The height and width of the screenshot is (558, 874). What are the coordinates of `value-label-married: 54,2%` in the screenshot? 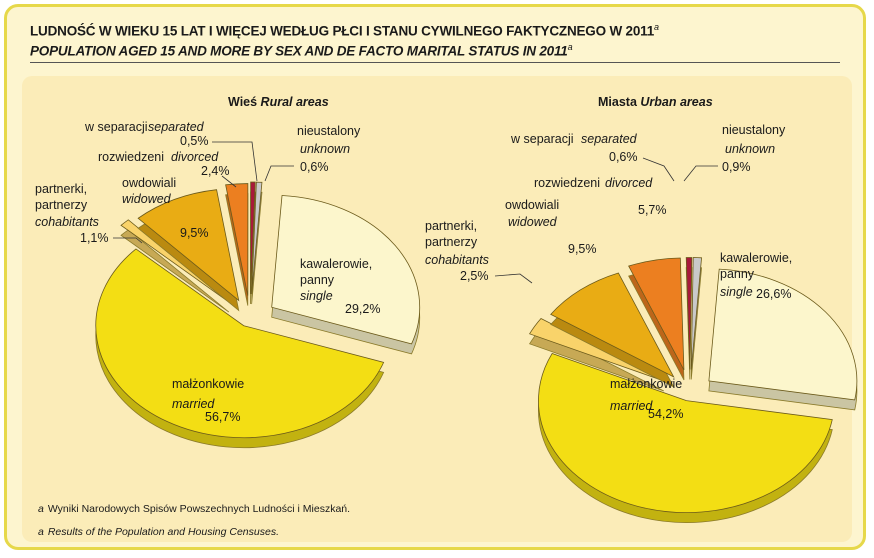 It's located at (665, 414).